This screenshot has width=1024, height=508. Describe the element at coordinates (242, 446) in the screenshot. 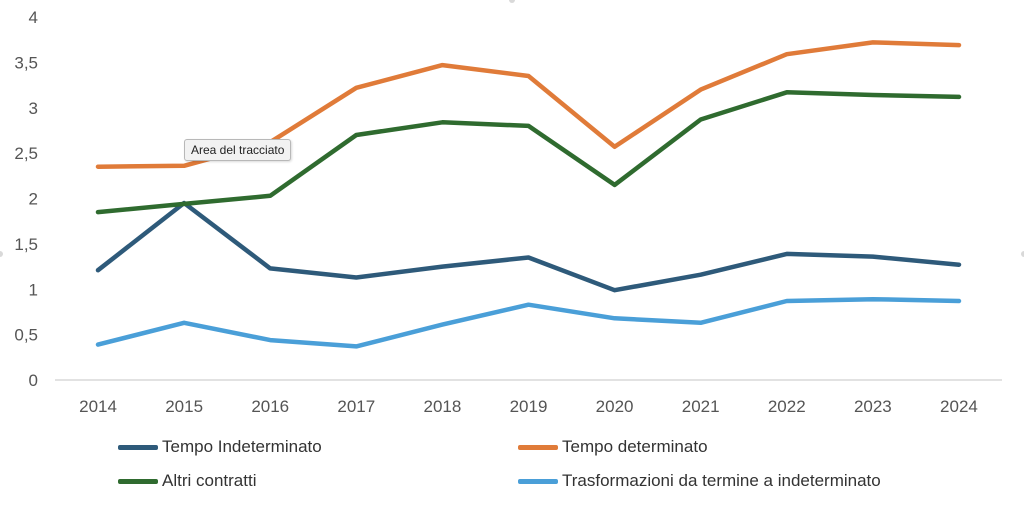

I see `legend-label-0: Tempo Indeterminato` at that location.